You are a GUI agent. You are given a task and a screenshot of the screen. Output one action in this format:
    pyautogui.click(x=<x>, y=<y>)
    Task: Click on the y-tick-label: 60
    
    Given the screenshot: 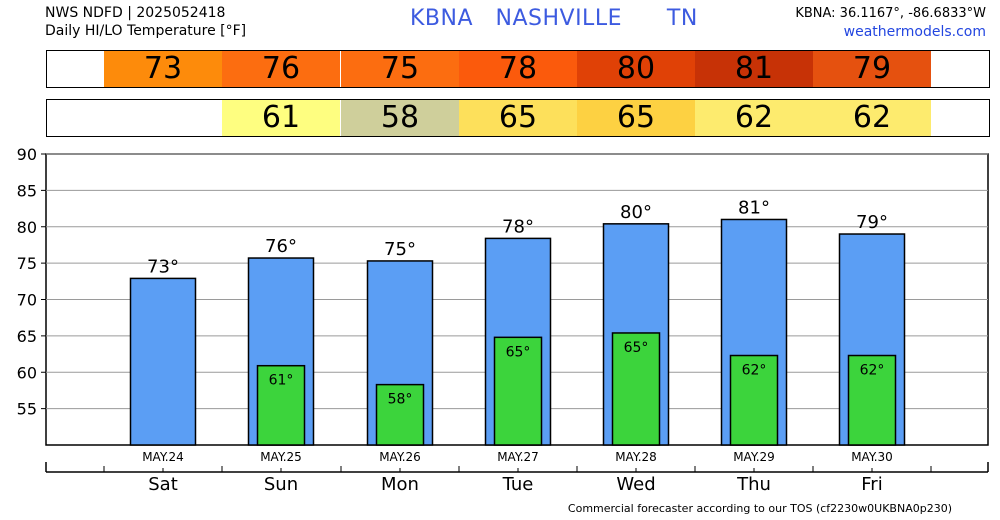 What is the action you would take?
    pyautogui.click(x=27, y=372)
    